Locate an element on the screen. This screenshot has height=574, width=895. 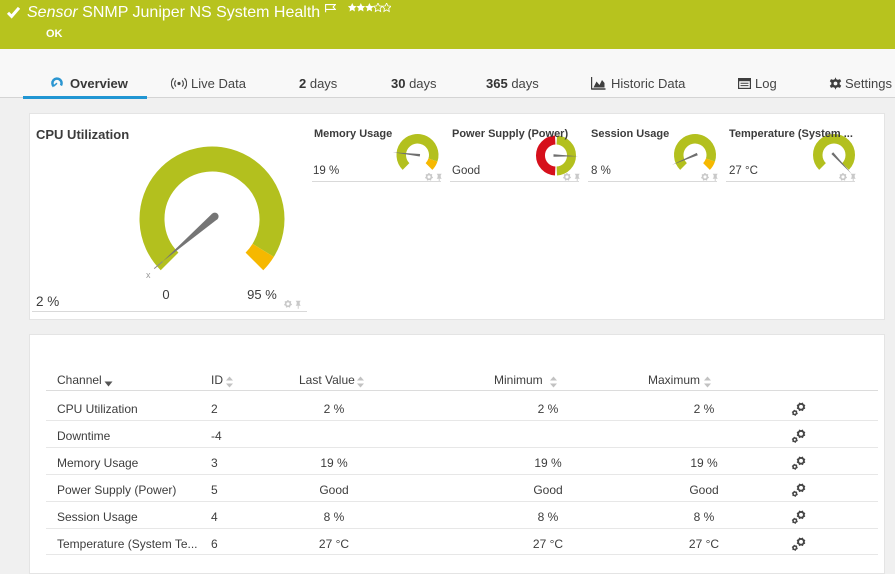
svg-text: x is located at coordinates (148, 275).